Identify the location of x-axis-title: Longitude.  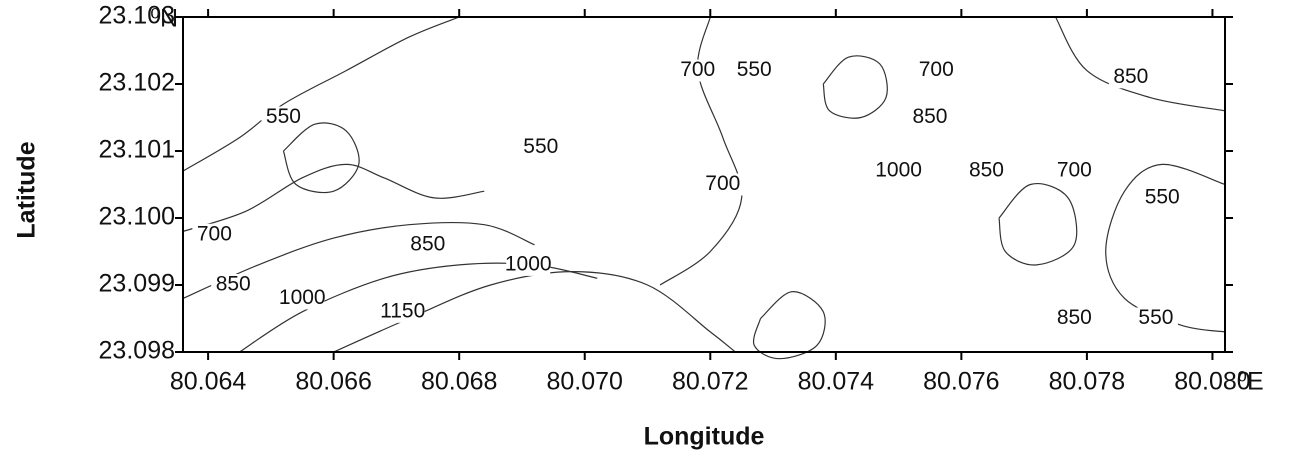
(704, 437).